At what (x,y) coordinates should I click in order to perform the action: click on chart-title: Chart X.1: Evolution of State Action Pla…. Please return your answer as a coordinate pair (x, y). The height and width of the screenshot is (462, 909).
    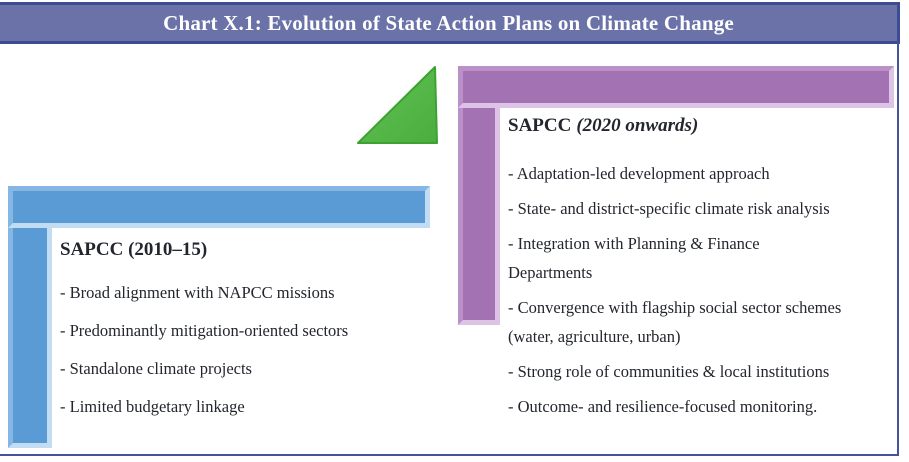
    Looking at the image, I should click on (448, 22).